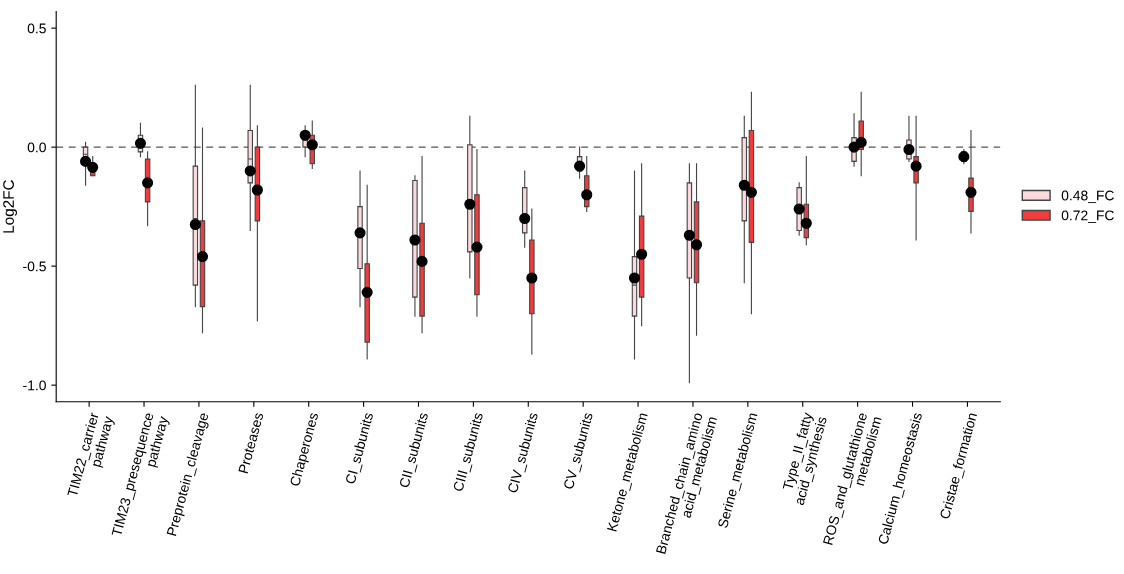 This screenshot has width=1124, height=574. What do you see at coordinates (34, 385) in the screenshot?
I see `y-tick-label: -1.0` at bounding box center [34, 385].